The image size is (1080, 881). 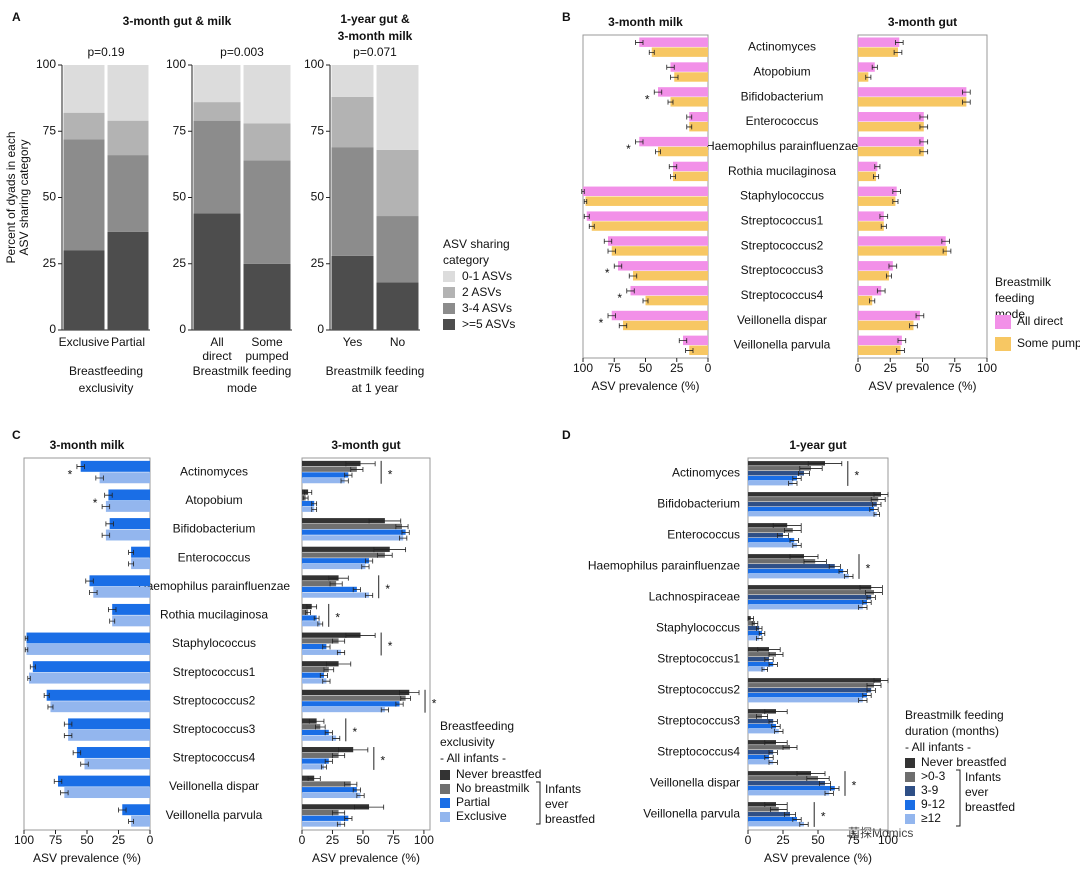 I want to click on category-label: Streptococcus3, so click(x=698, y=721).